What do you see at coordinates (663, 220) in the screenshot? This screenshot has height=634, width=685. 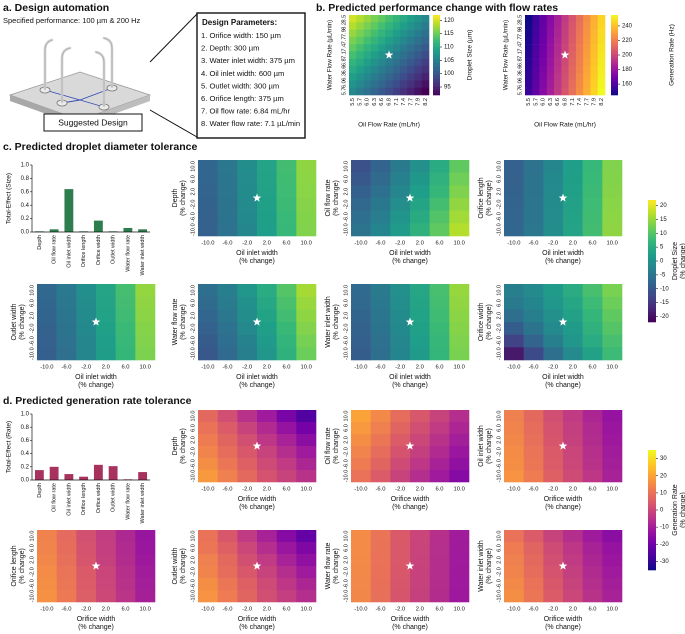 I see `colorbar-tick-label: 15` at bounding box center [663, 220].